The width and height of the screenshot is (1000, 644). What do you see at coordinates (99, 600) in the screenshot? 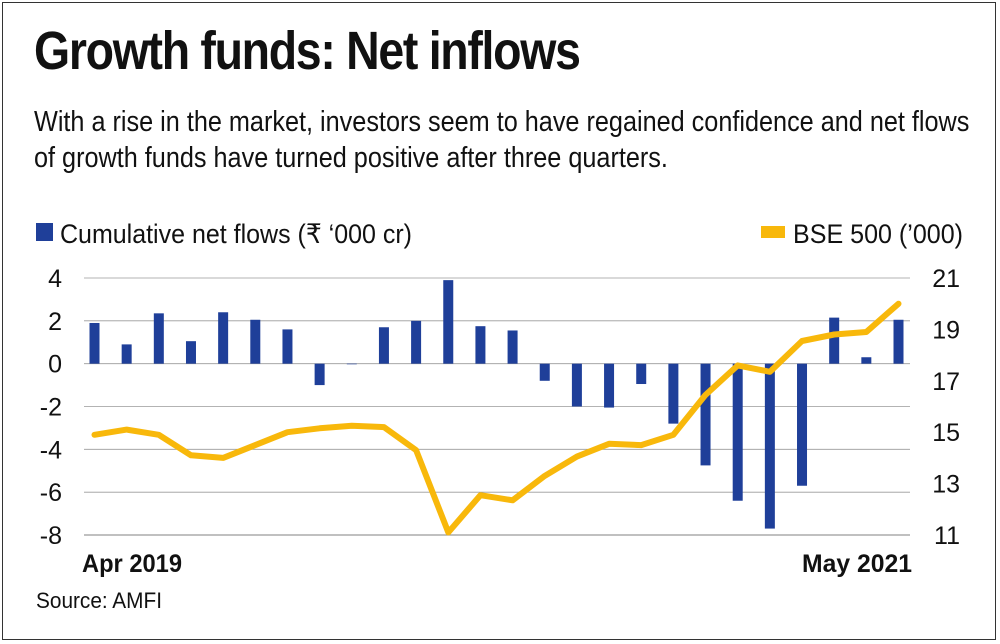
I see `source-note: Source: AMFI` at bounding box center [99, 600].